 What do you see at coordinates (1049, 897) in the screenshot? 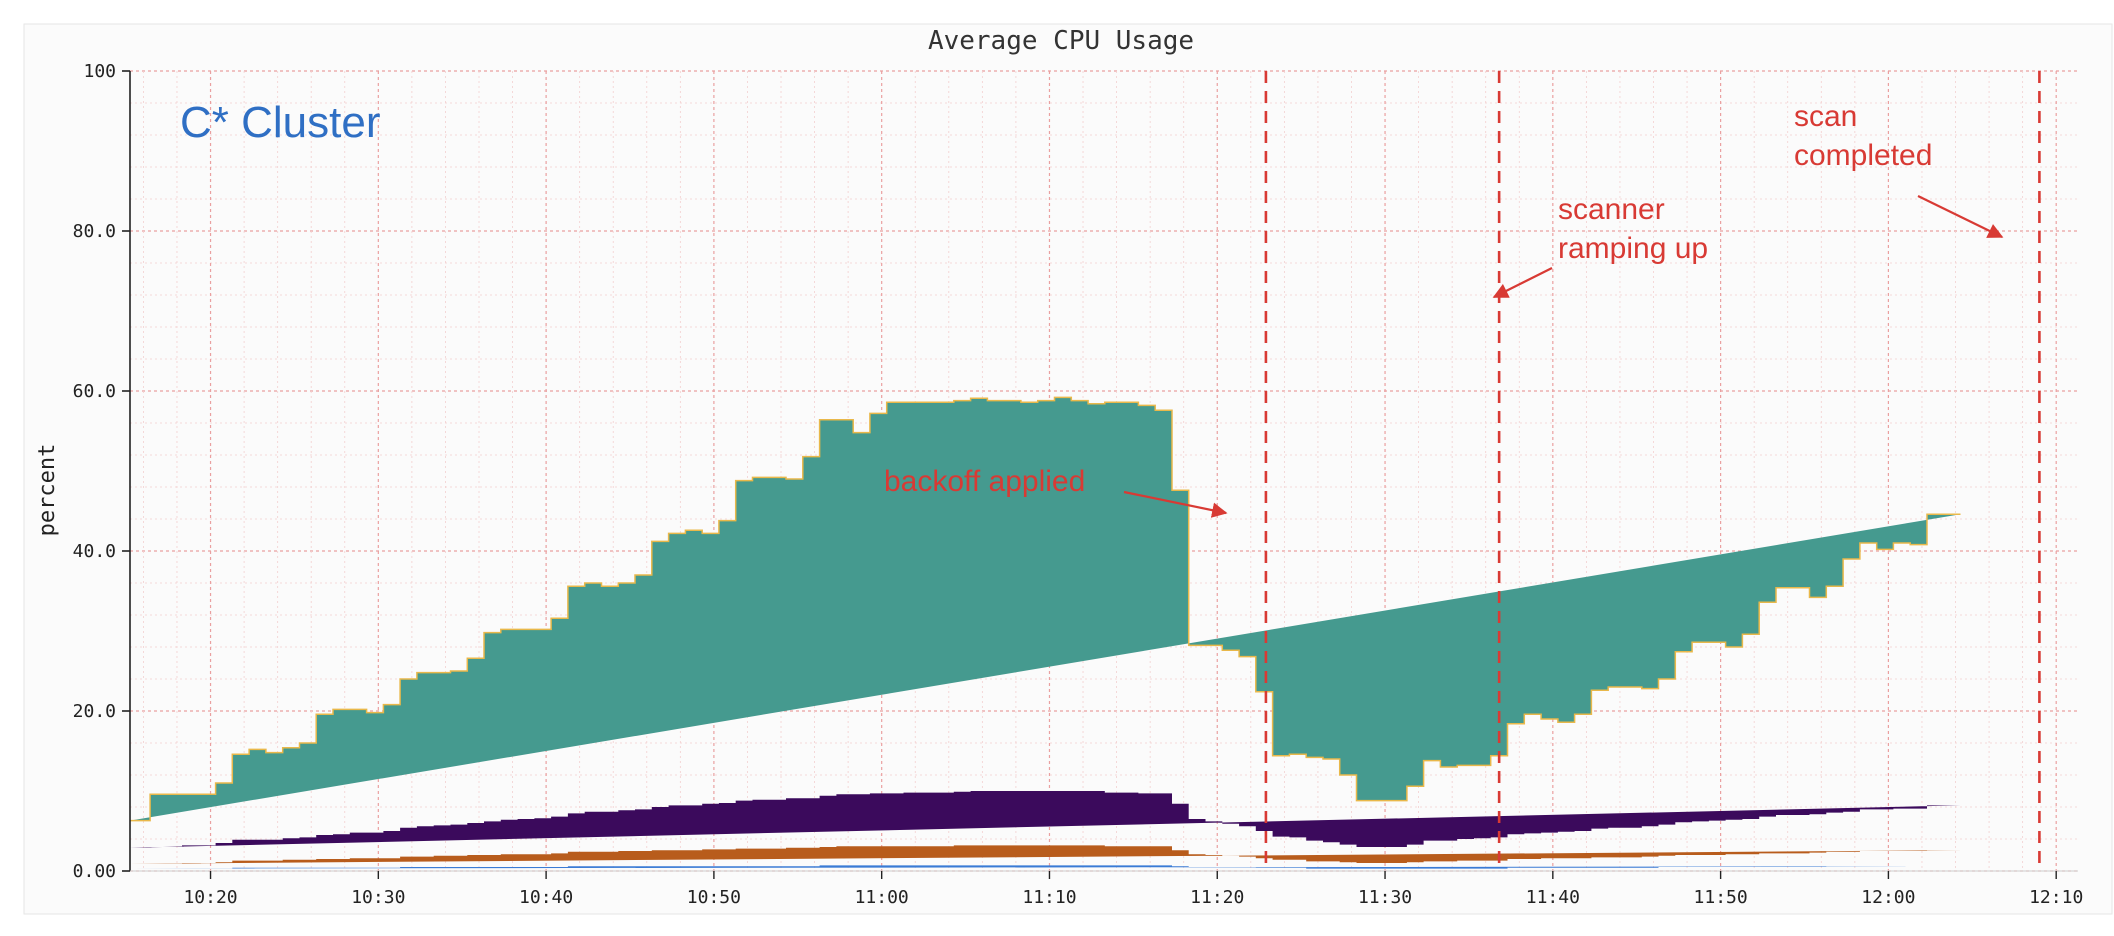
I see `x-tick-label: 11:10` at bounding box center [1049, 897].